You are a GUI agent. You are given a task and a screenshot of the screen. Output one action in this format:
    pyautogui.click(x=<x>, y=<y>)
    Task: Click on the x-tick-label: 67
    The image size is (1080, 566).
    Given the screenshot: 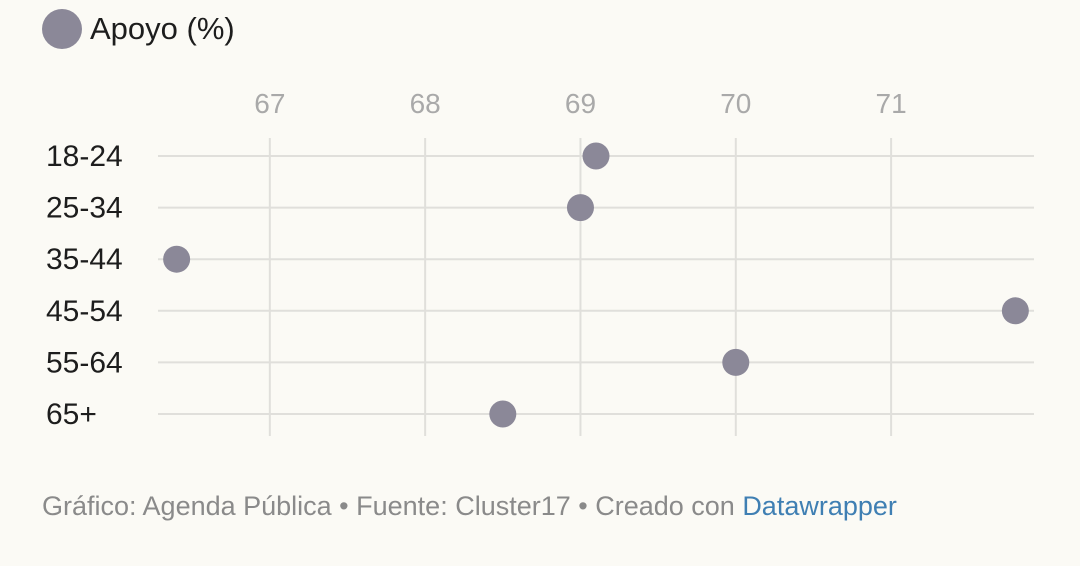 What is the action you would take?
    pyautogui.click(x=269, y=103)
    